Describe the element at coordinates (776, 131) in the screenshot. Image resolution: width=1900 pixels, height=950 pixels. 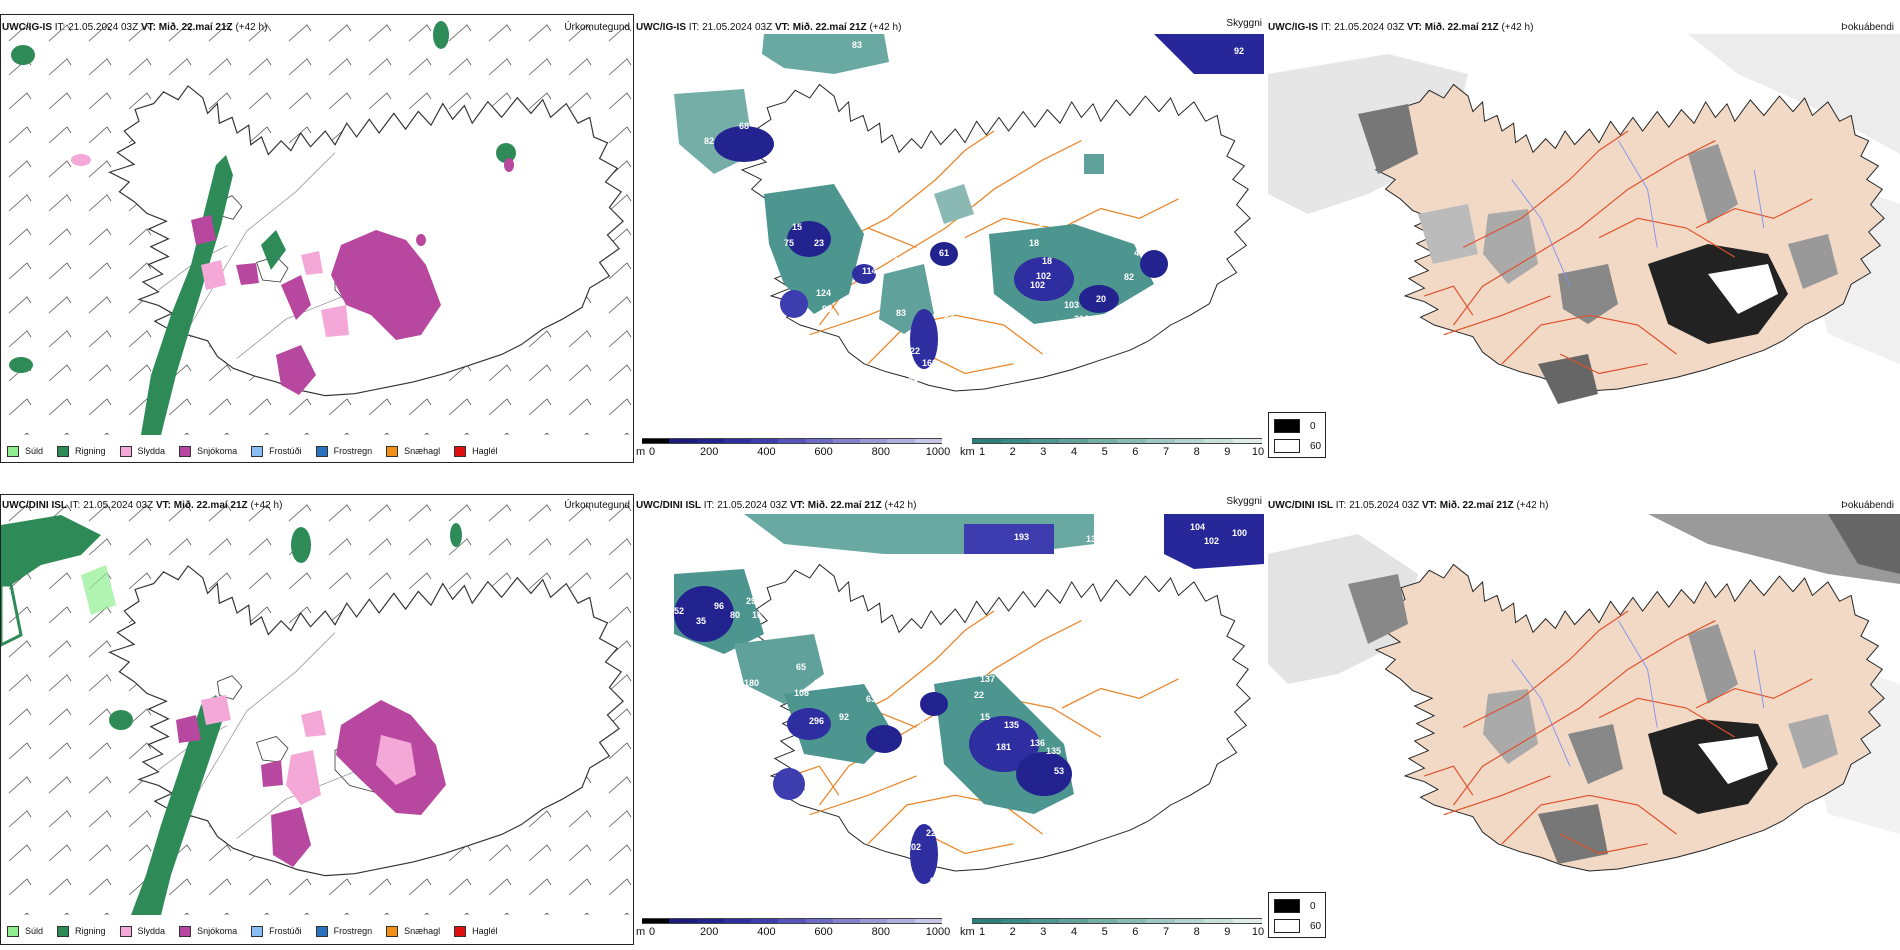
I see `cloud-value: 8` at that location.